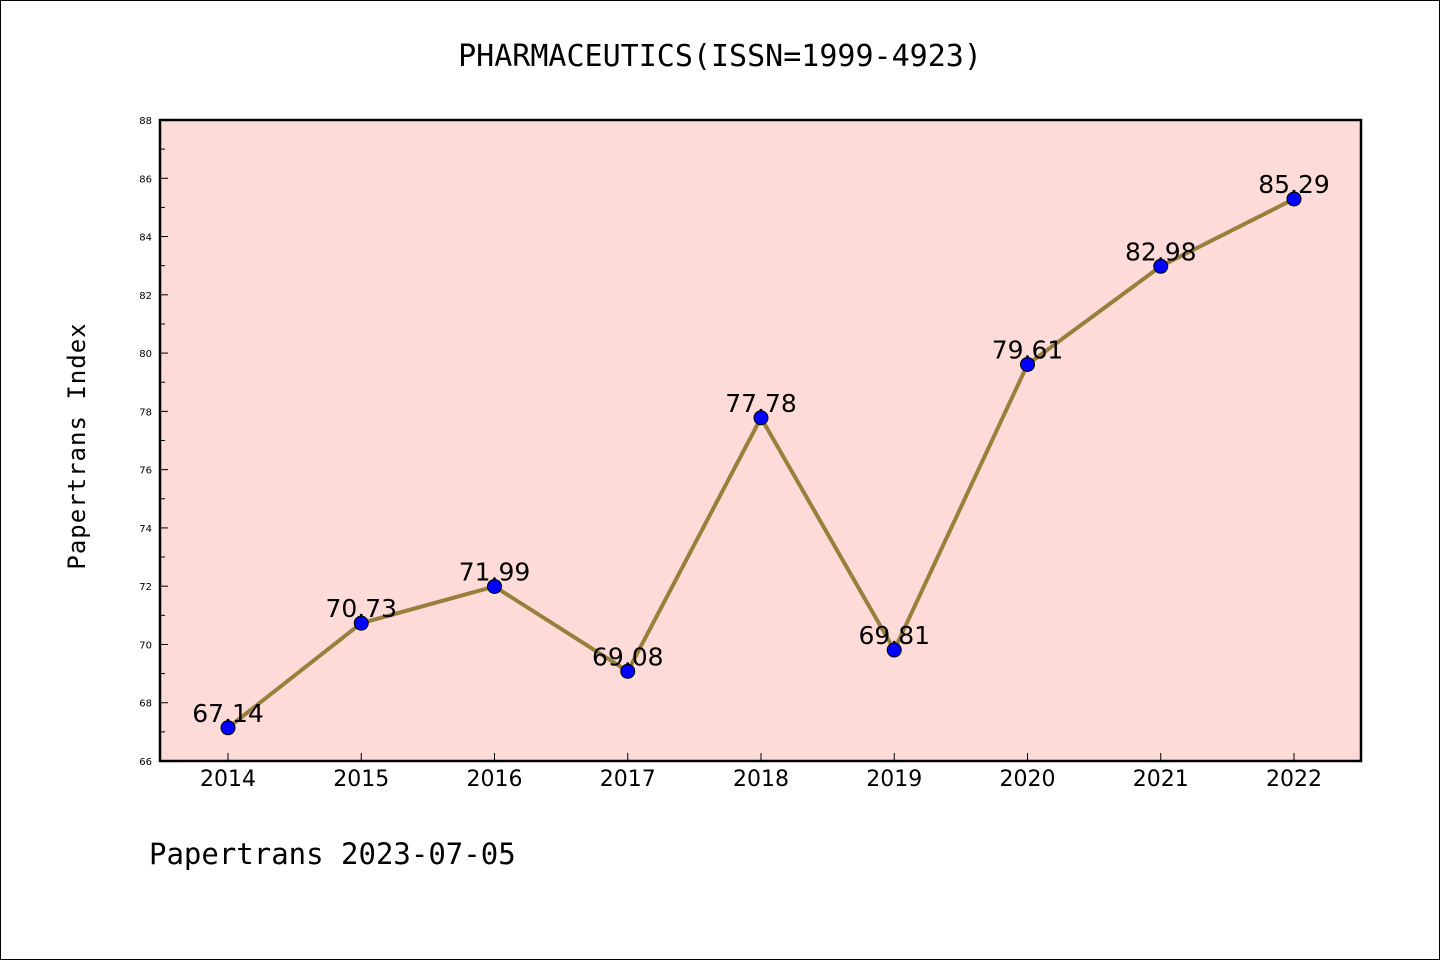  I want to click on y-tick-label: 68, so click(145, 704).